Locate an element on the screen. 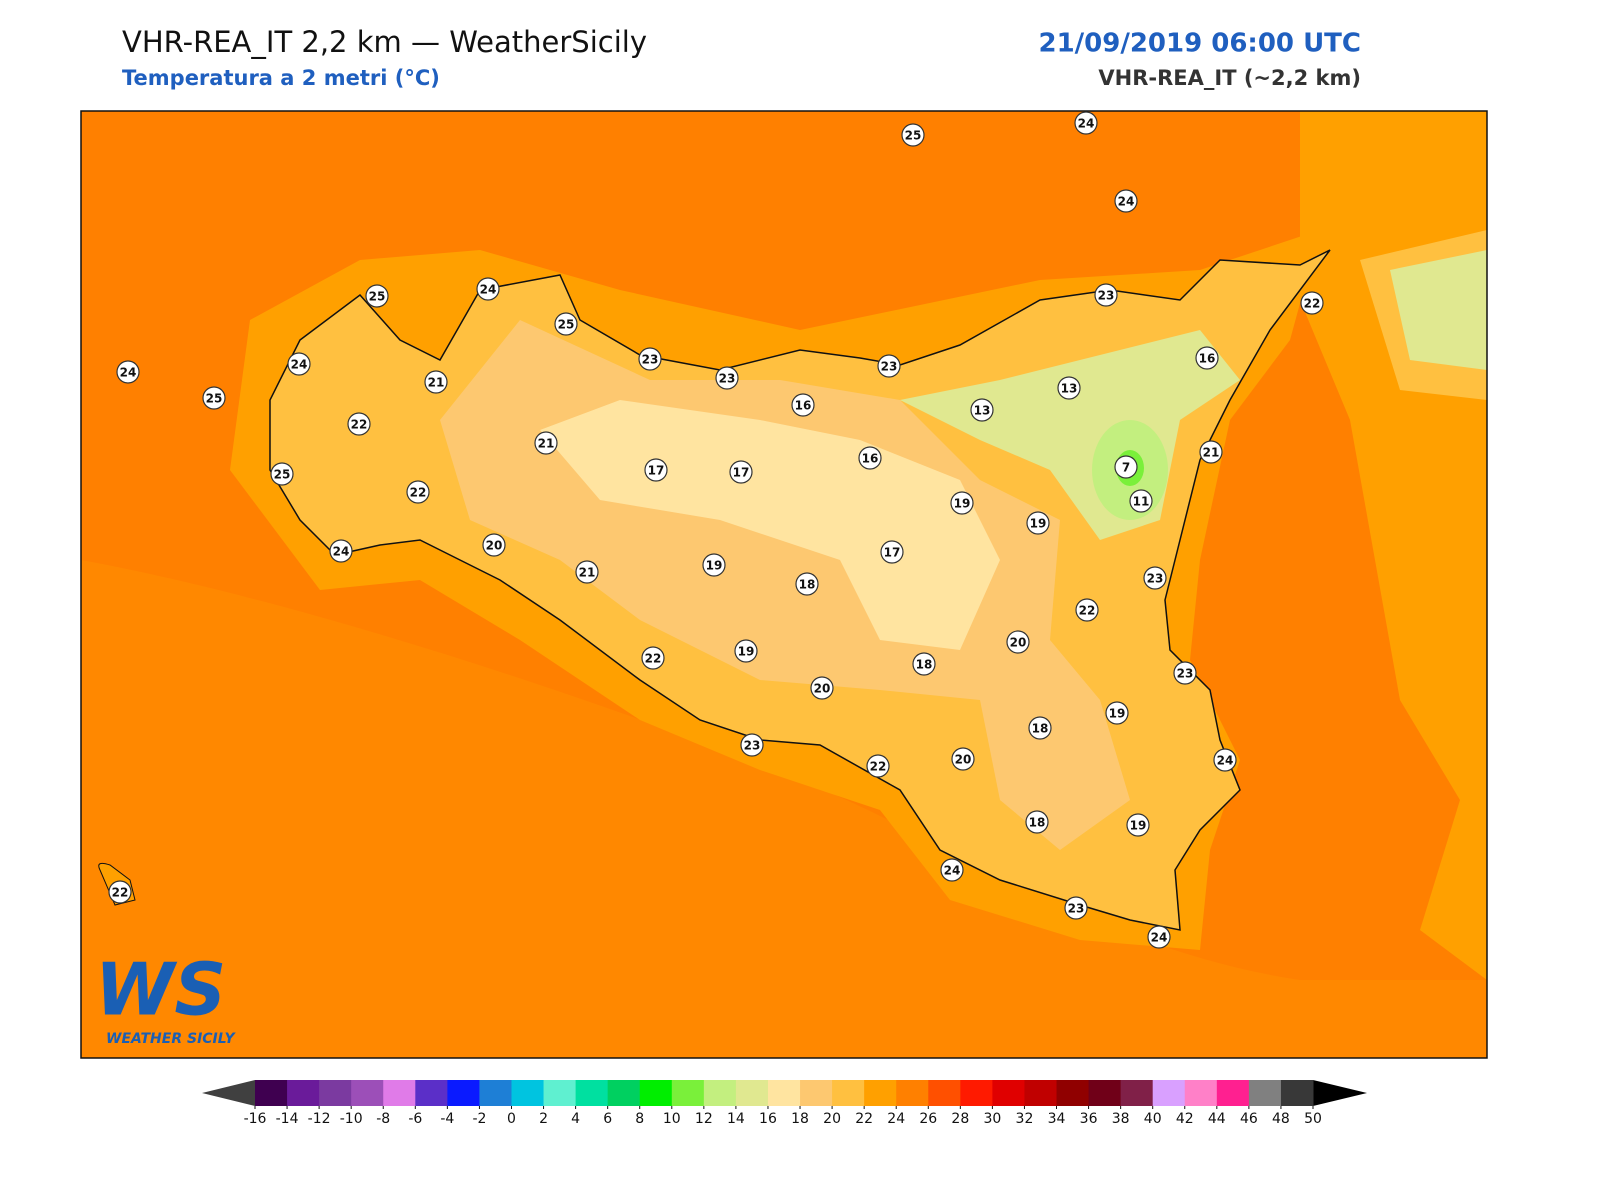 The width and height of the screenshot is (1600, 1200). station: 11 is located at coordinates (1141, 501).